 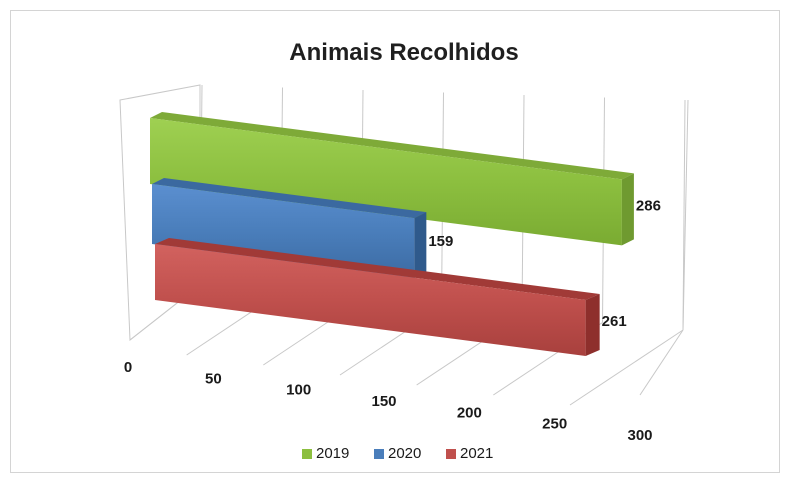 I want to click on bar-top-2020, so click(x=289, y=198).